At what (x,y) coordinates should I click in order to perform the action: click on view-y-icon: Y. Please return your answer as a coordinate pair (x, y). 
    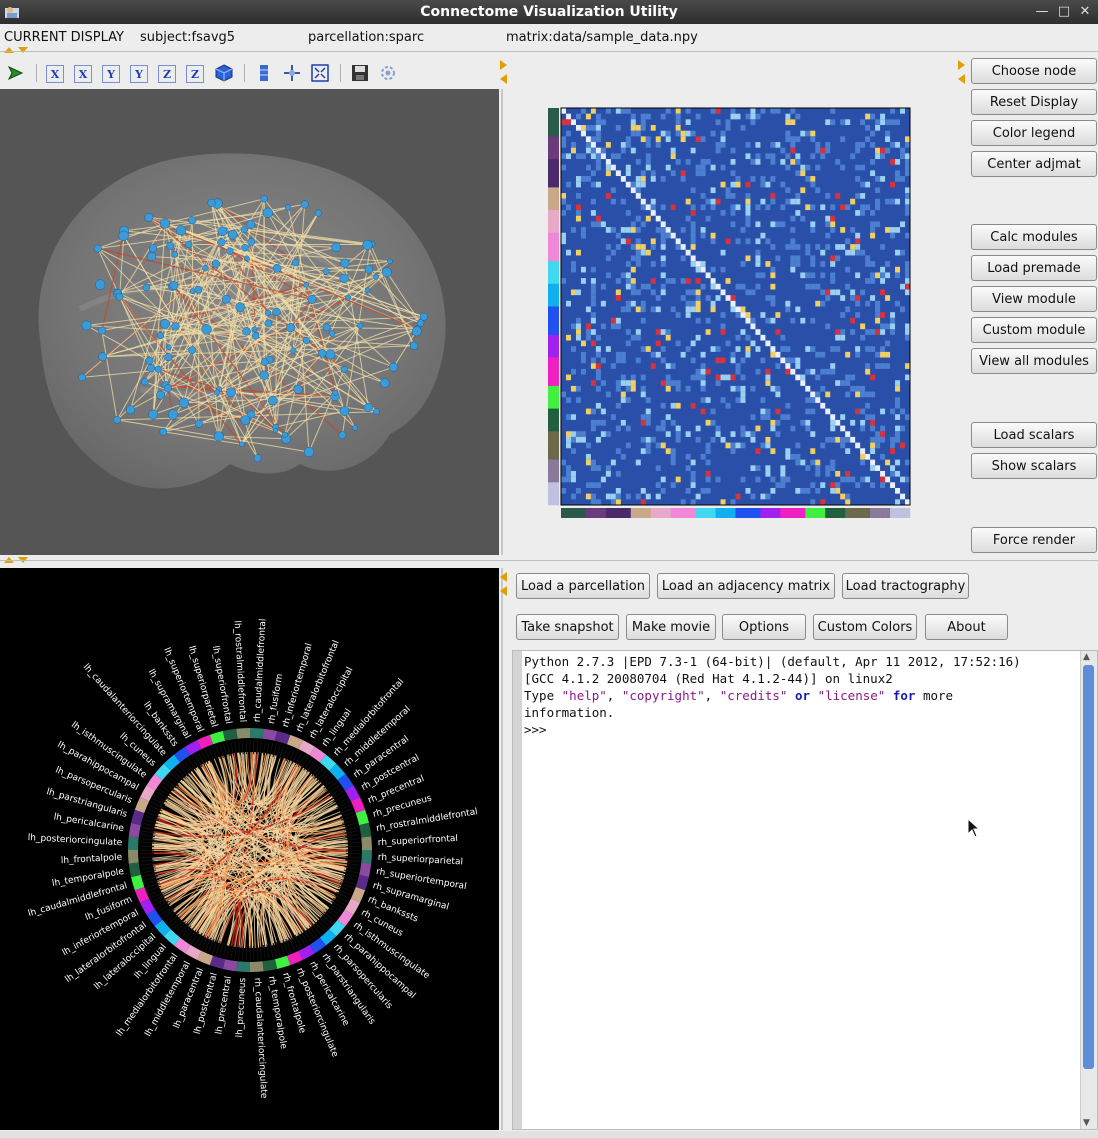
    Looking at the image, I should click on (111, 74).